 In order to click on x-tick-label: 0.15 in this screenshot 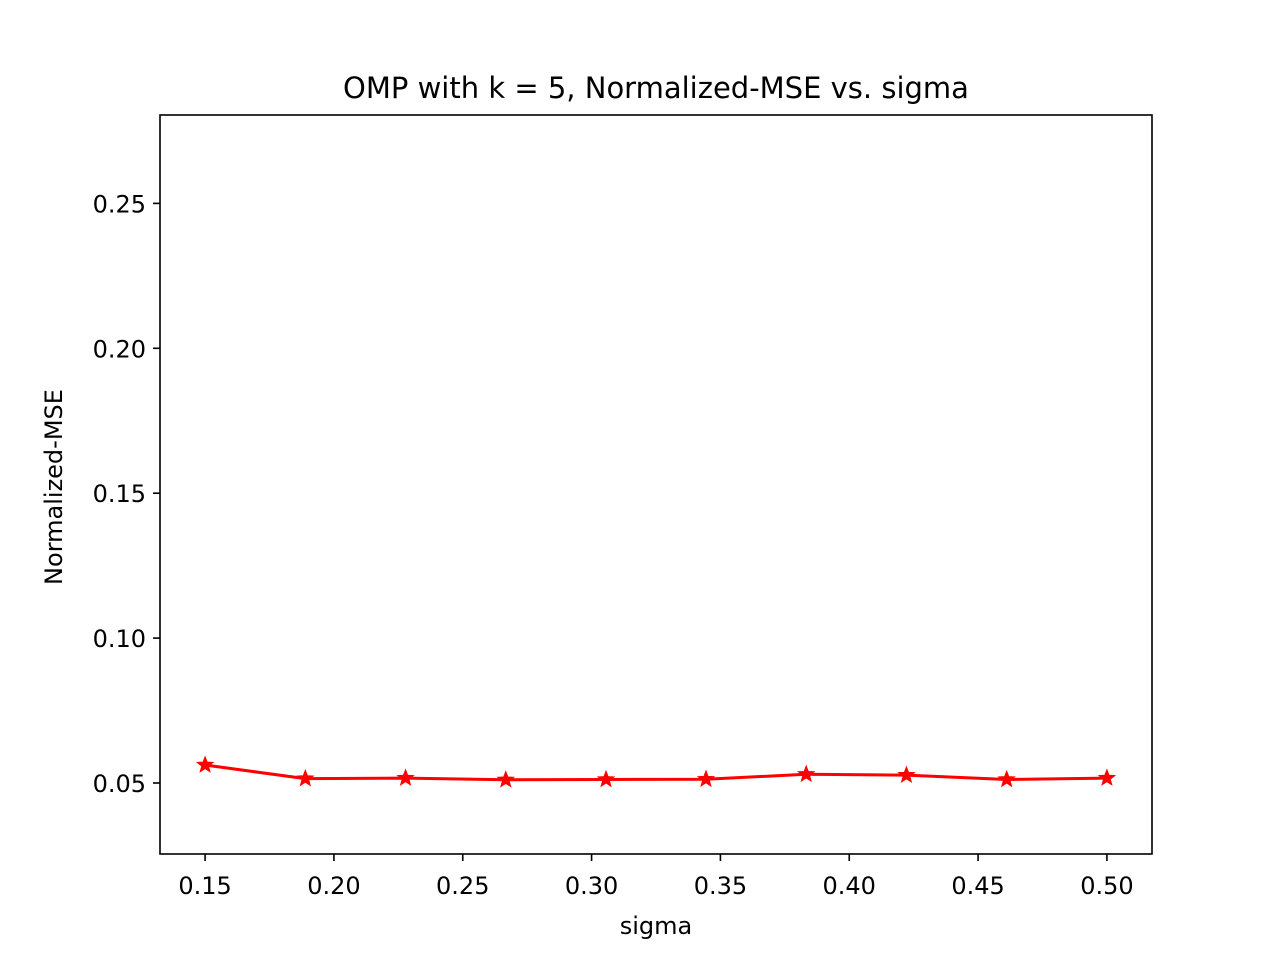, I will do `click(204, 886)`.